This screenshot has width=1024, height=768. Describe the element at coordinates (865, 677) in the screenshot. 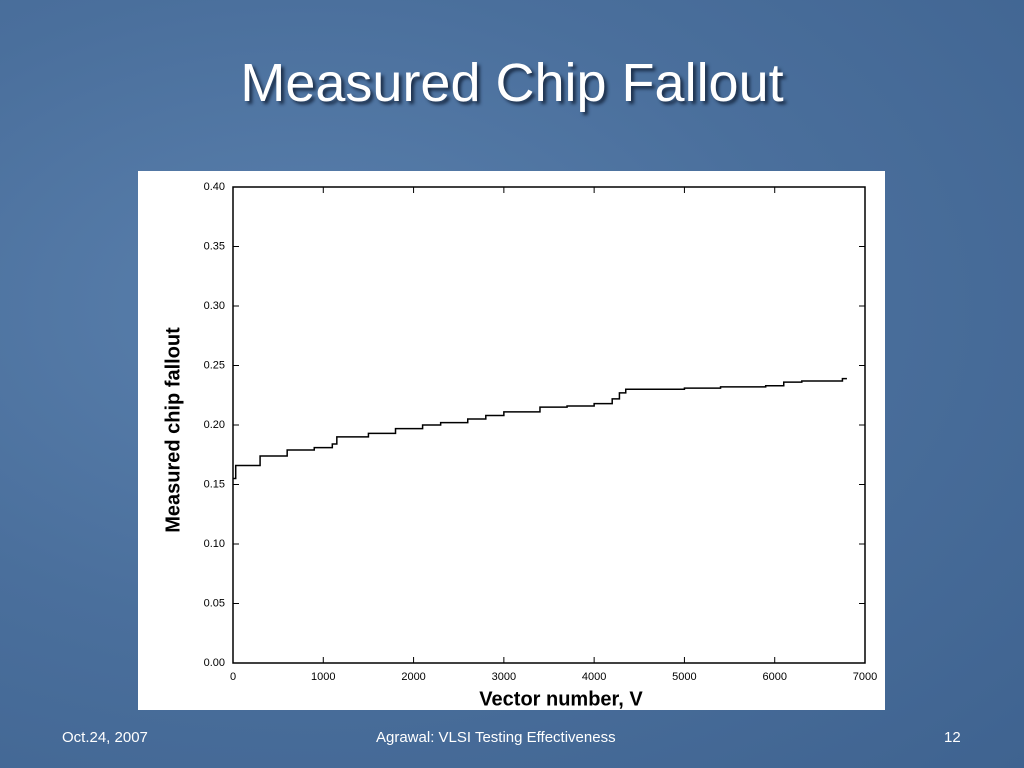

I see `x-tick-label: 7000` at that location.